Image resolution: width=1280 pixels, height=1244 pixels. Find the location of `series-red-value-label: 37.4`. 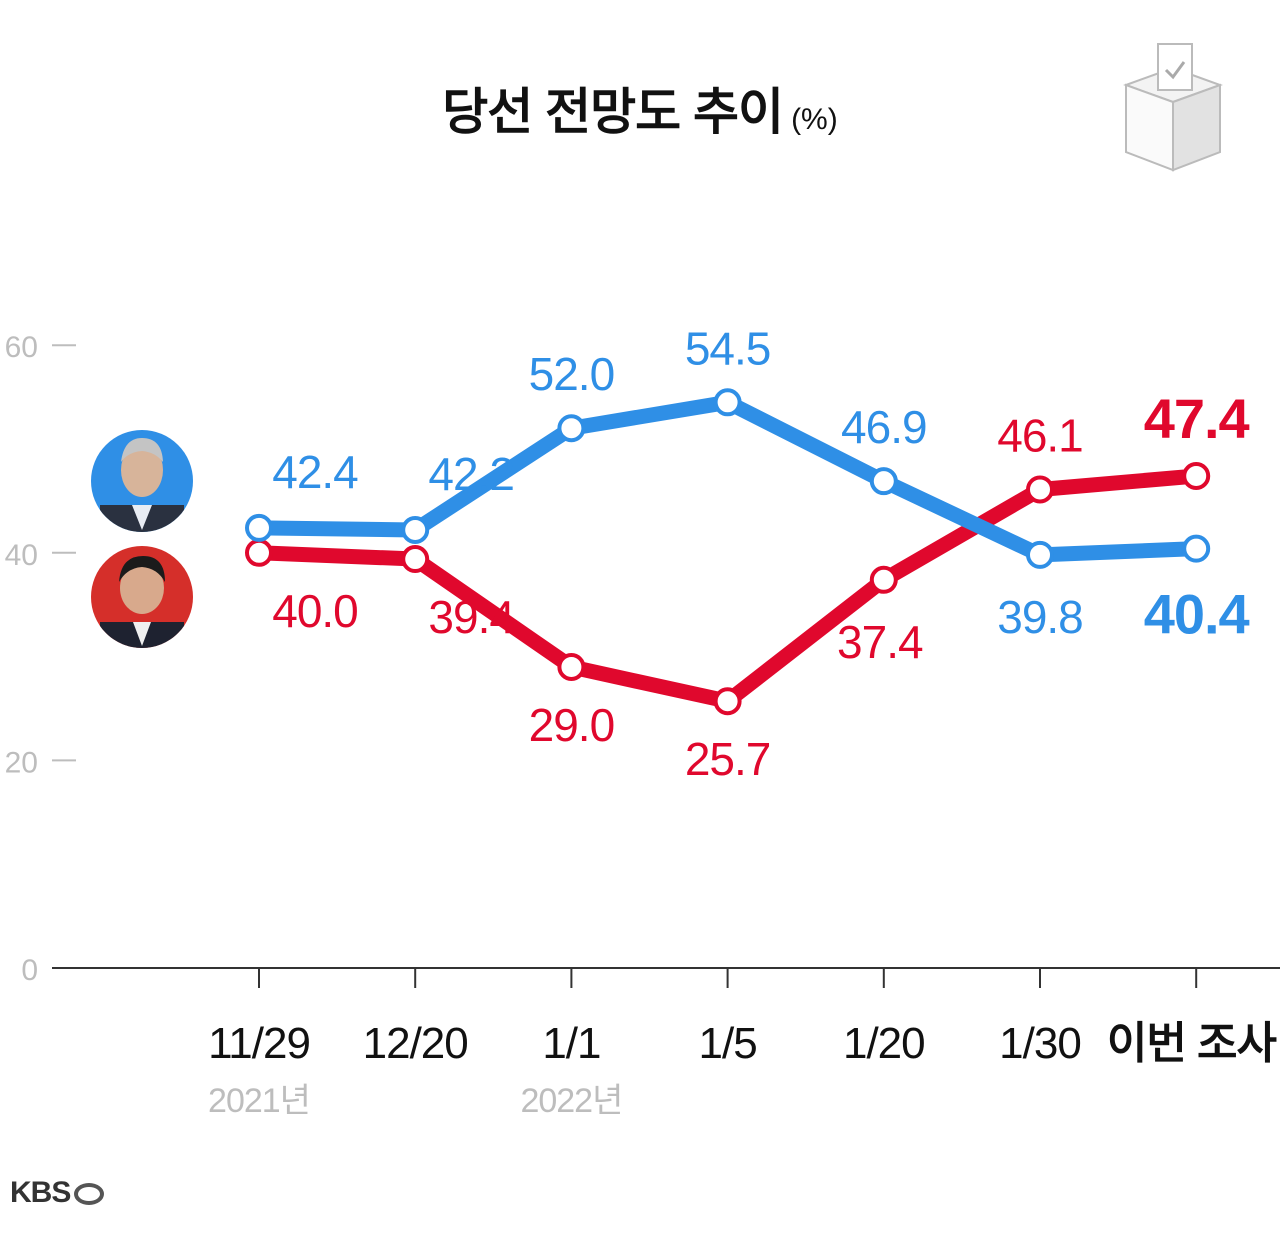

series-red-value-label: 37.4 is located at coordinates (880, 642).